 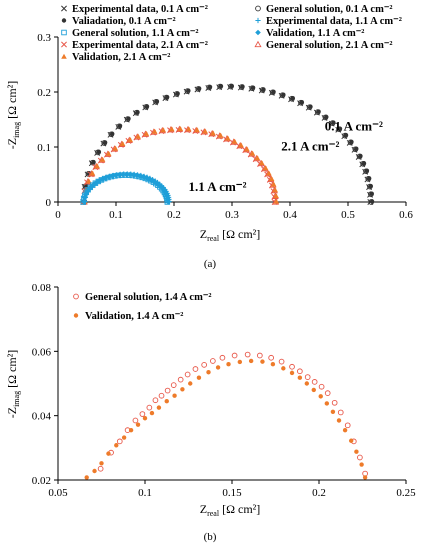 What do you see at coordinates (310, 145) in the screenshot?
I see `chart-a-annotation: 2.1 A cm⁻²` at bounding box center [310, 145].